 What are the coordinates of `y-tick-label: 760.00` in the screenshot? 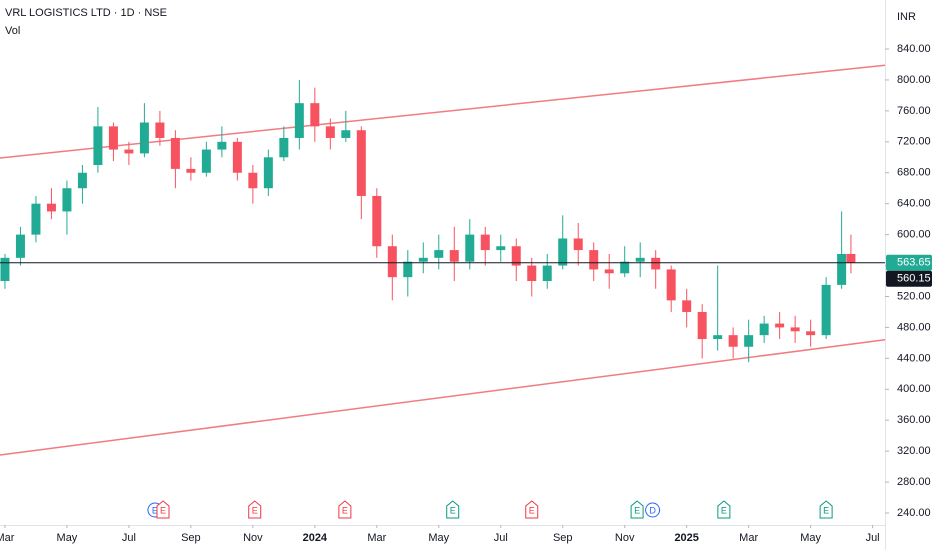 It's located at (914, 111).